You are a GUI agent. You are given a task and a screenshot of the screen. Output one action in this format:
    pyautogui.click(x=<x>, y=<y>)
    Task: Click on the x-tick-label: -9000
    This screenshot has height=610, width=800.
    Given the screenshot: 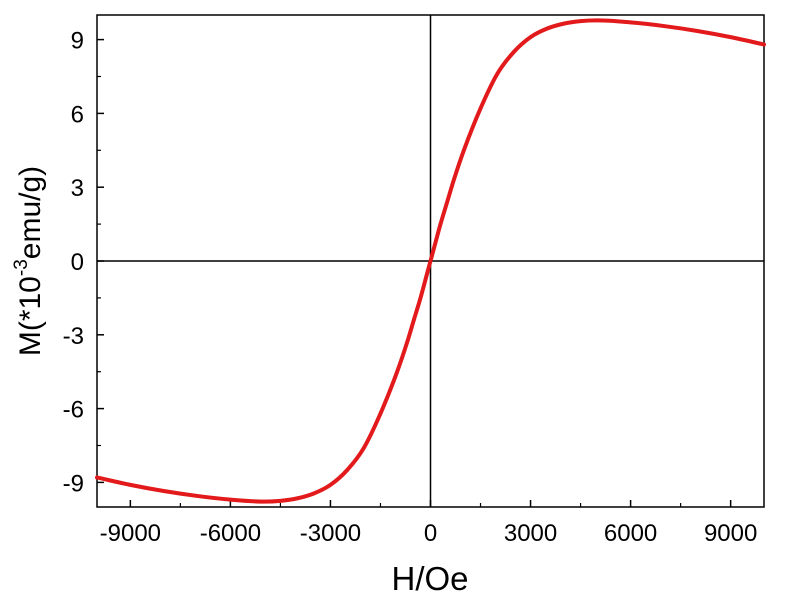 What is the action you would take?
    pyautogui.click(x=130, y=533)
    